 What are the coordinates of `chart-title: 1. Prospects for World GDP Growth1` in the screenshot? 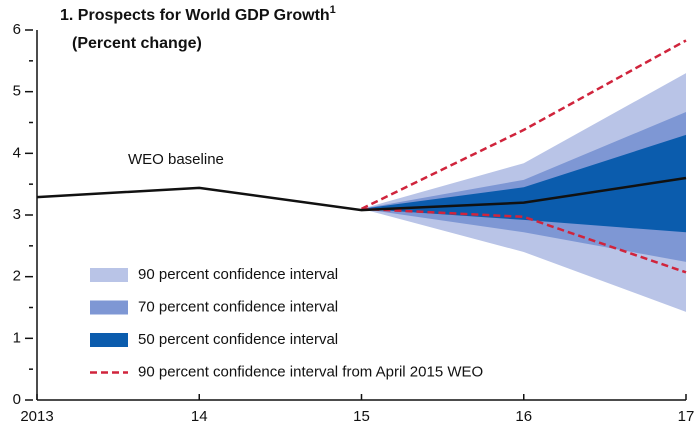 It's located at (198, 14).